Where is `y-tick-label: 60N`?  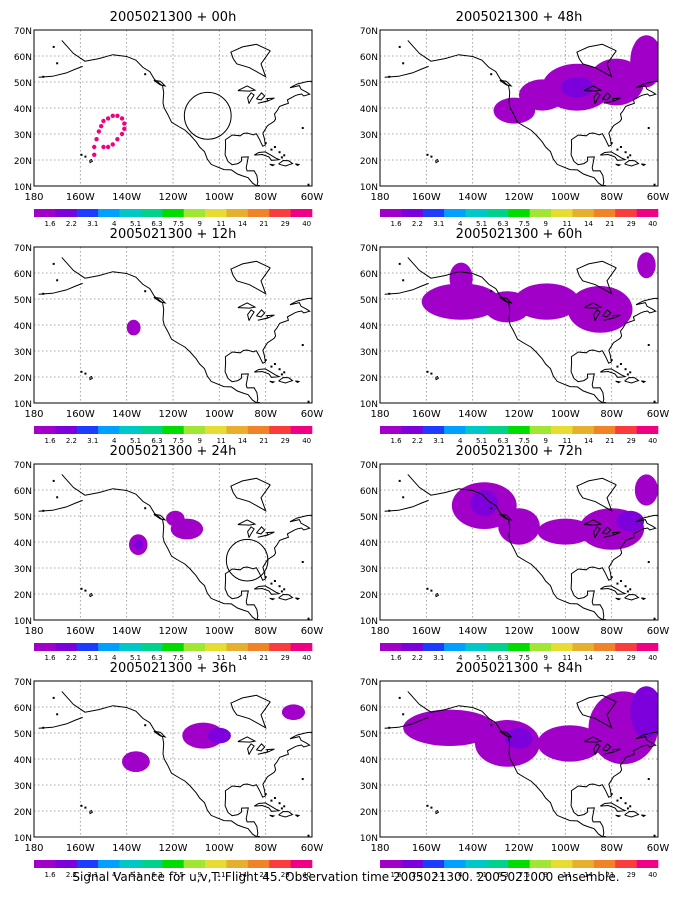
y-tick-label: 60N is located at coordinates (369, 709).